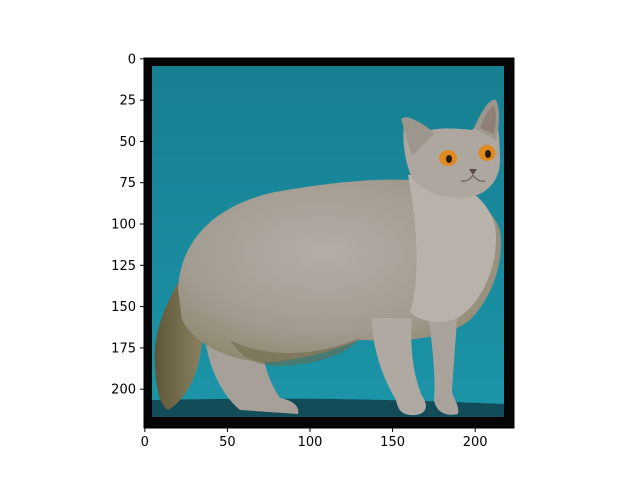 Image resolution: width=640 pixels, height=480 pixels. What do you see at coordinates (295, 352) in the screenshot?
I see `cat-belly-shade` at bounding box center [295, 352].